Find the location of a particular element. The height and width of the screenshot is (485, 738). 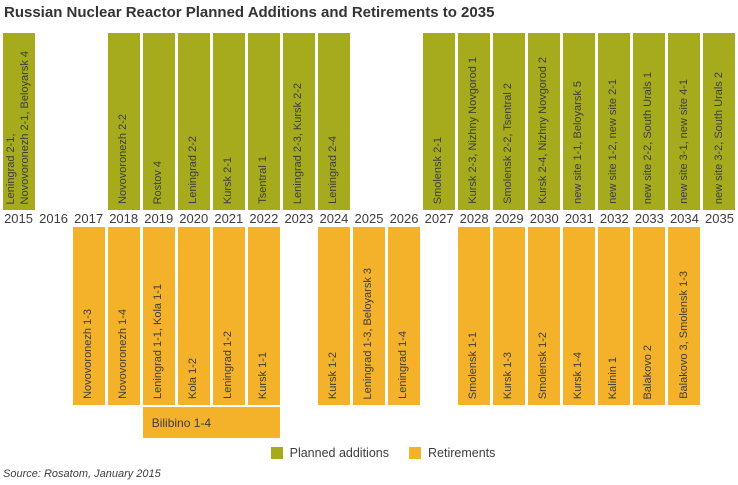

retirement-bar: Balakovo 2 is located at coordinates (649, 316).